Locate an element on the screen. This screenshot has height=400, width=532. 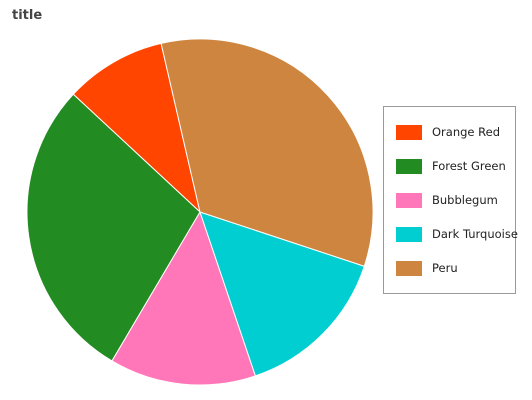
legend-item: Dark Turquoise is located at coordinates (451, 235).